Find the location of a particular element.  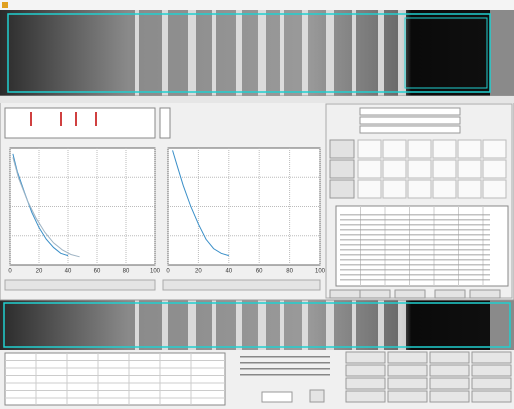

spin-box is located at coordinates (277, 397).